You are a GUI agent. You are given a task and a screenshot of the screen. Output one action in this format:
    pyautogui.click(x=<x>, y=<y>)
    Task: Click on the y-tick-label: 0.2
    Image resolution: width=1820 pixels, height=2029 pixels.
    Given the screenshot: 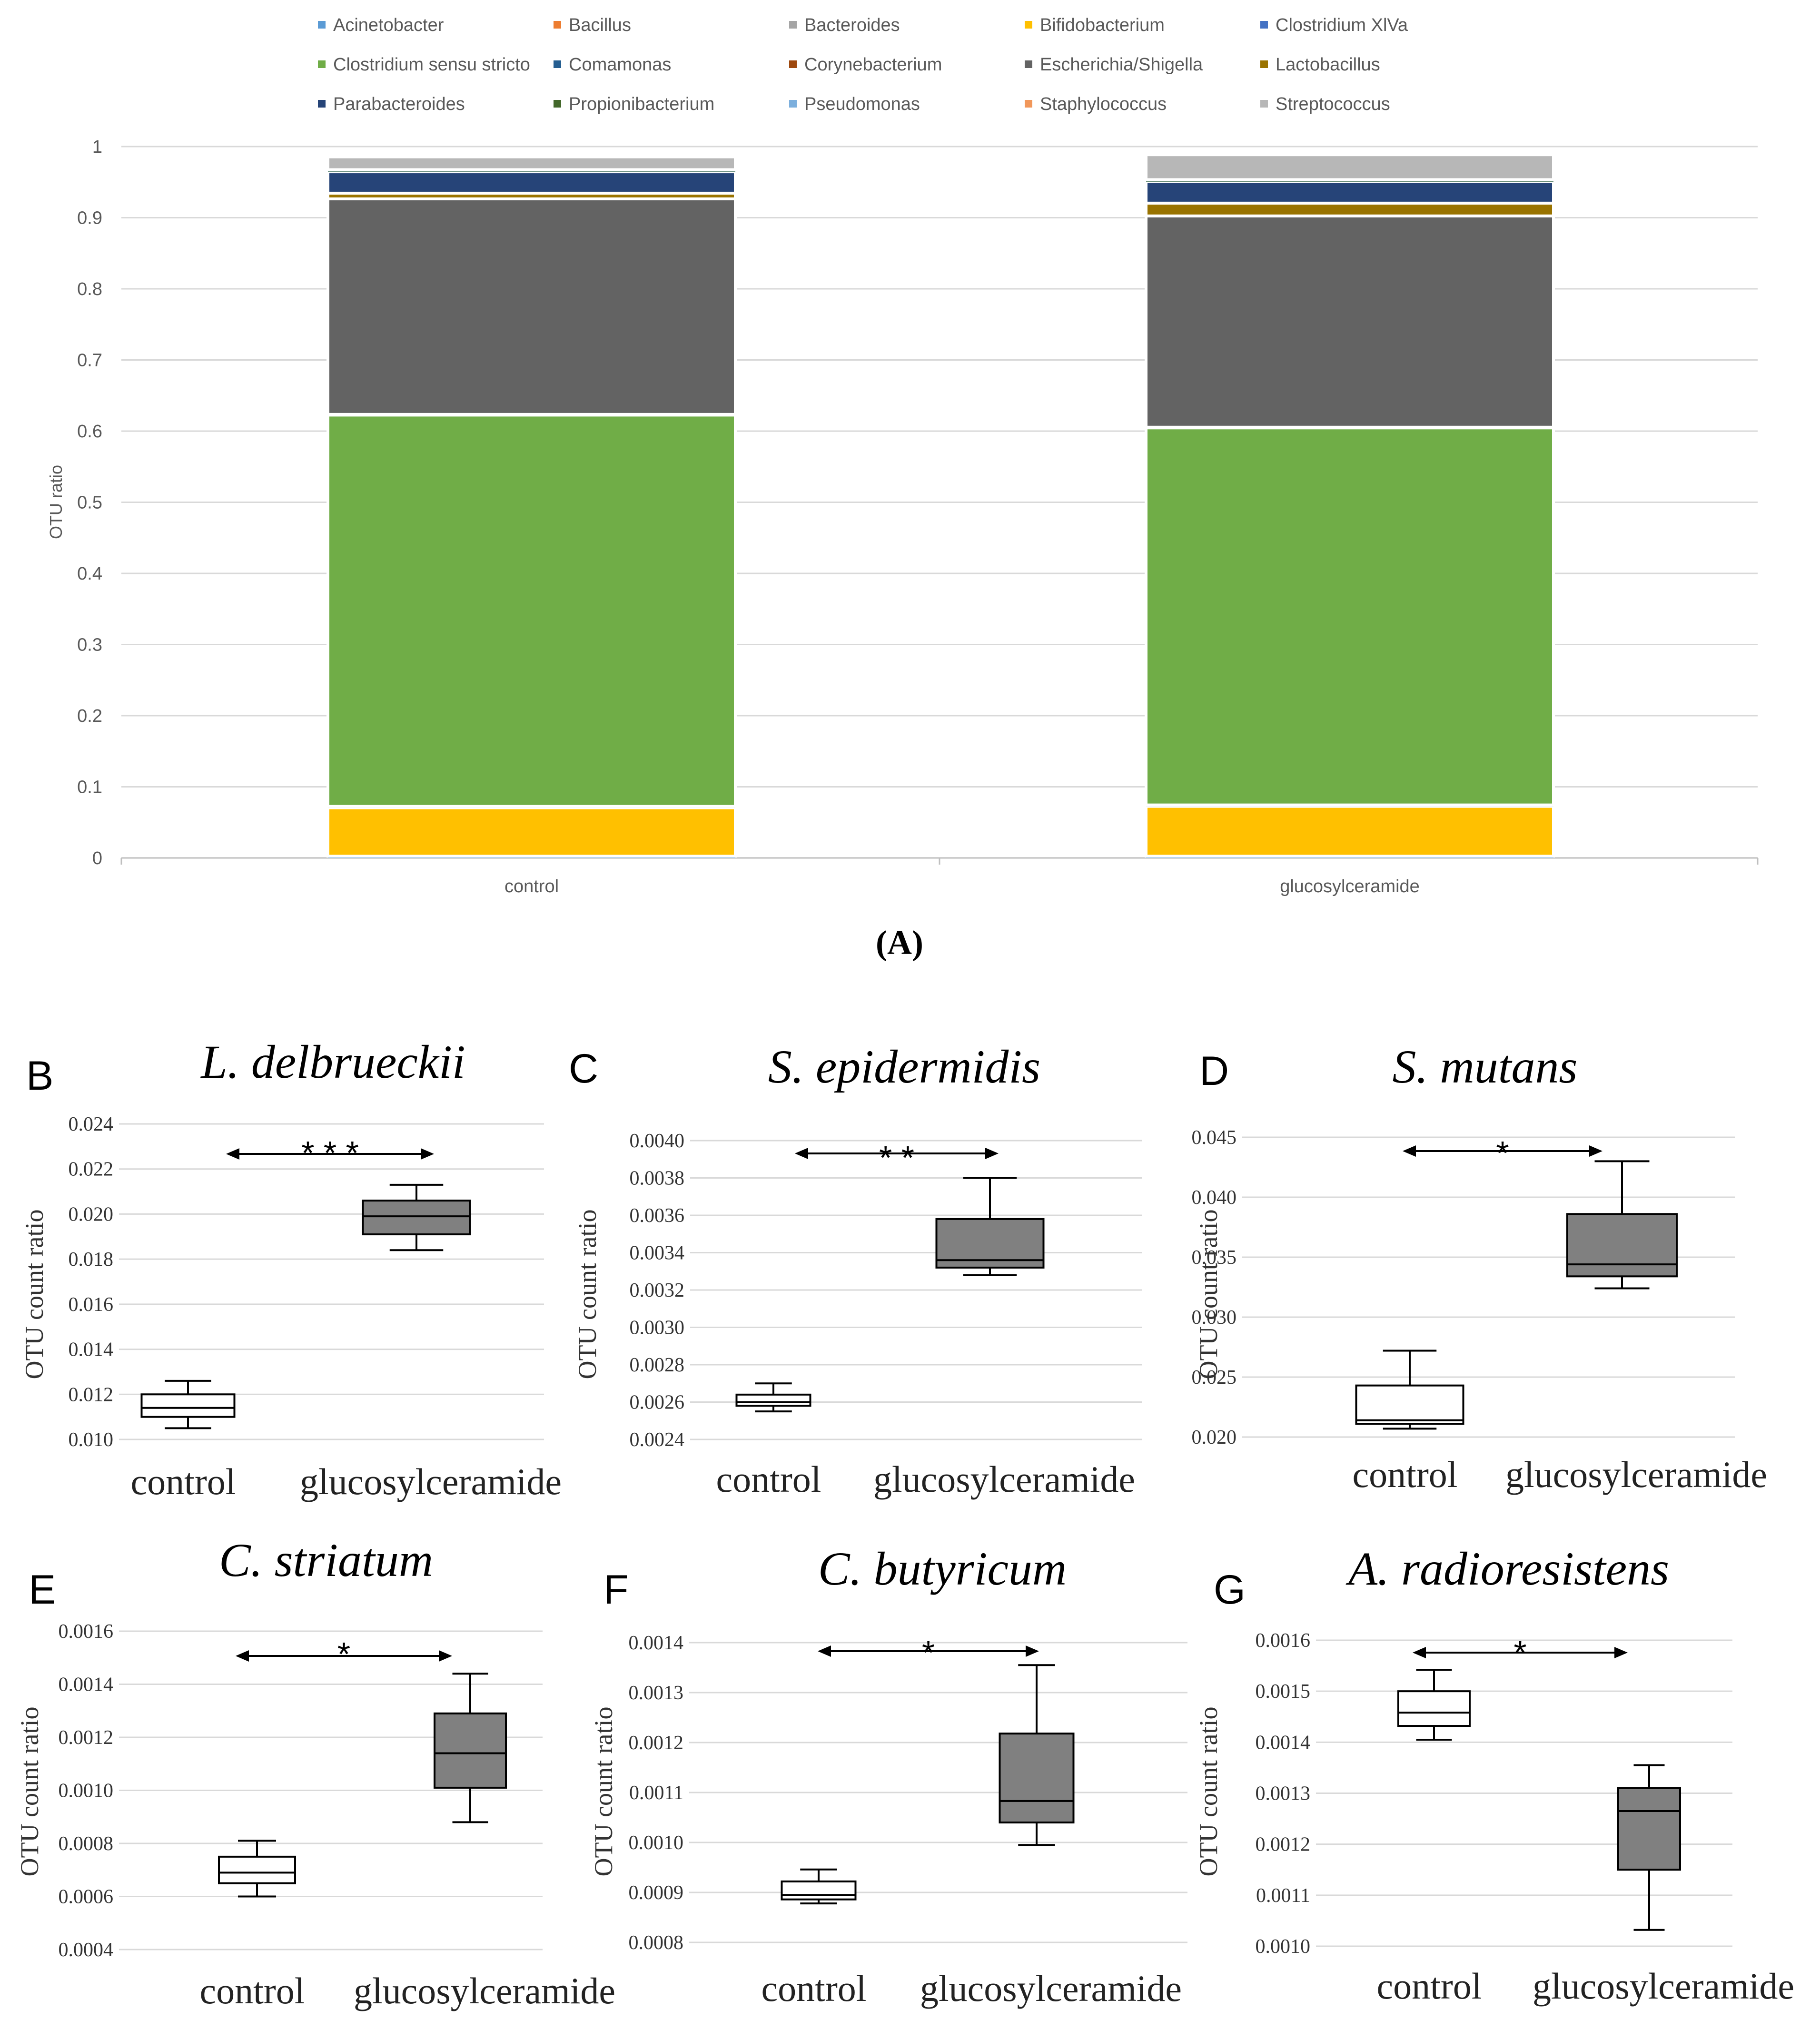 What is the action you would take?
    pyautogui.click(x=89, y=716)
    